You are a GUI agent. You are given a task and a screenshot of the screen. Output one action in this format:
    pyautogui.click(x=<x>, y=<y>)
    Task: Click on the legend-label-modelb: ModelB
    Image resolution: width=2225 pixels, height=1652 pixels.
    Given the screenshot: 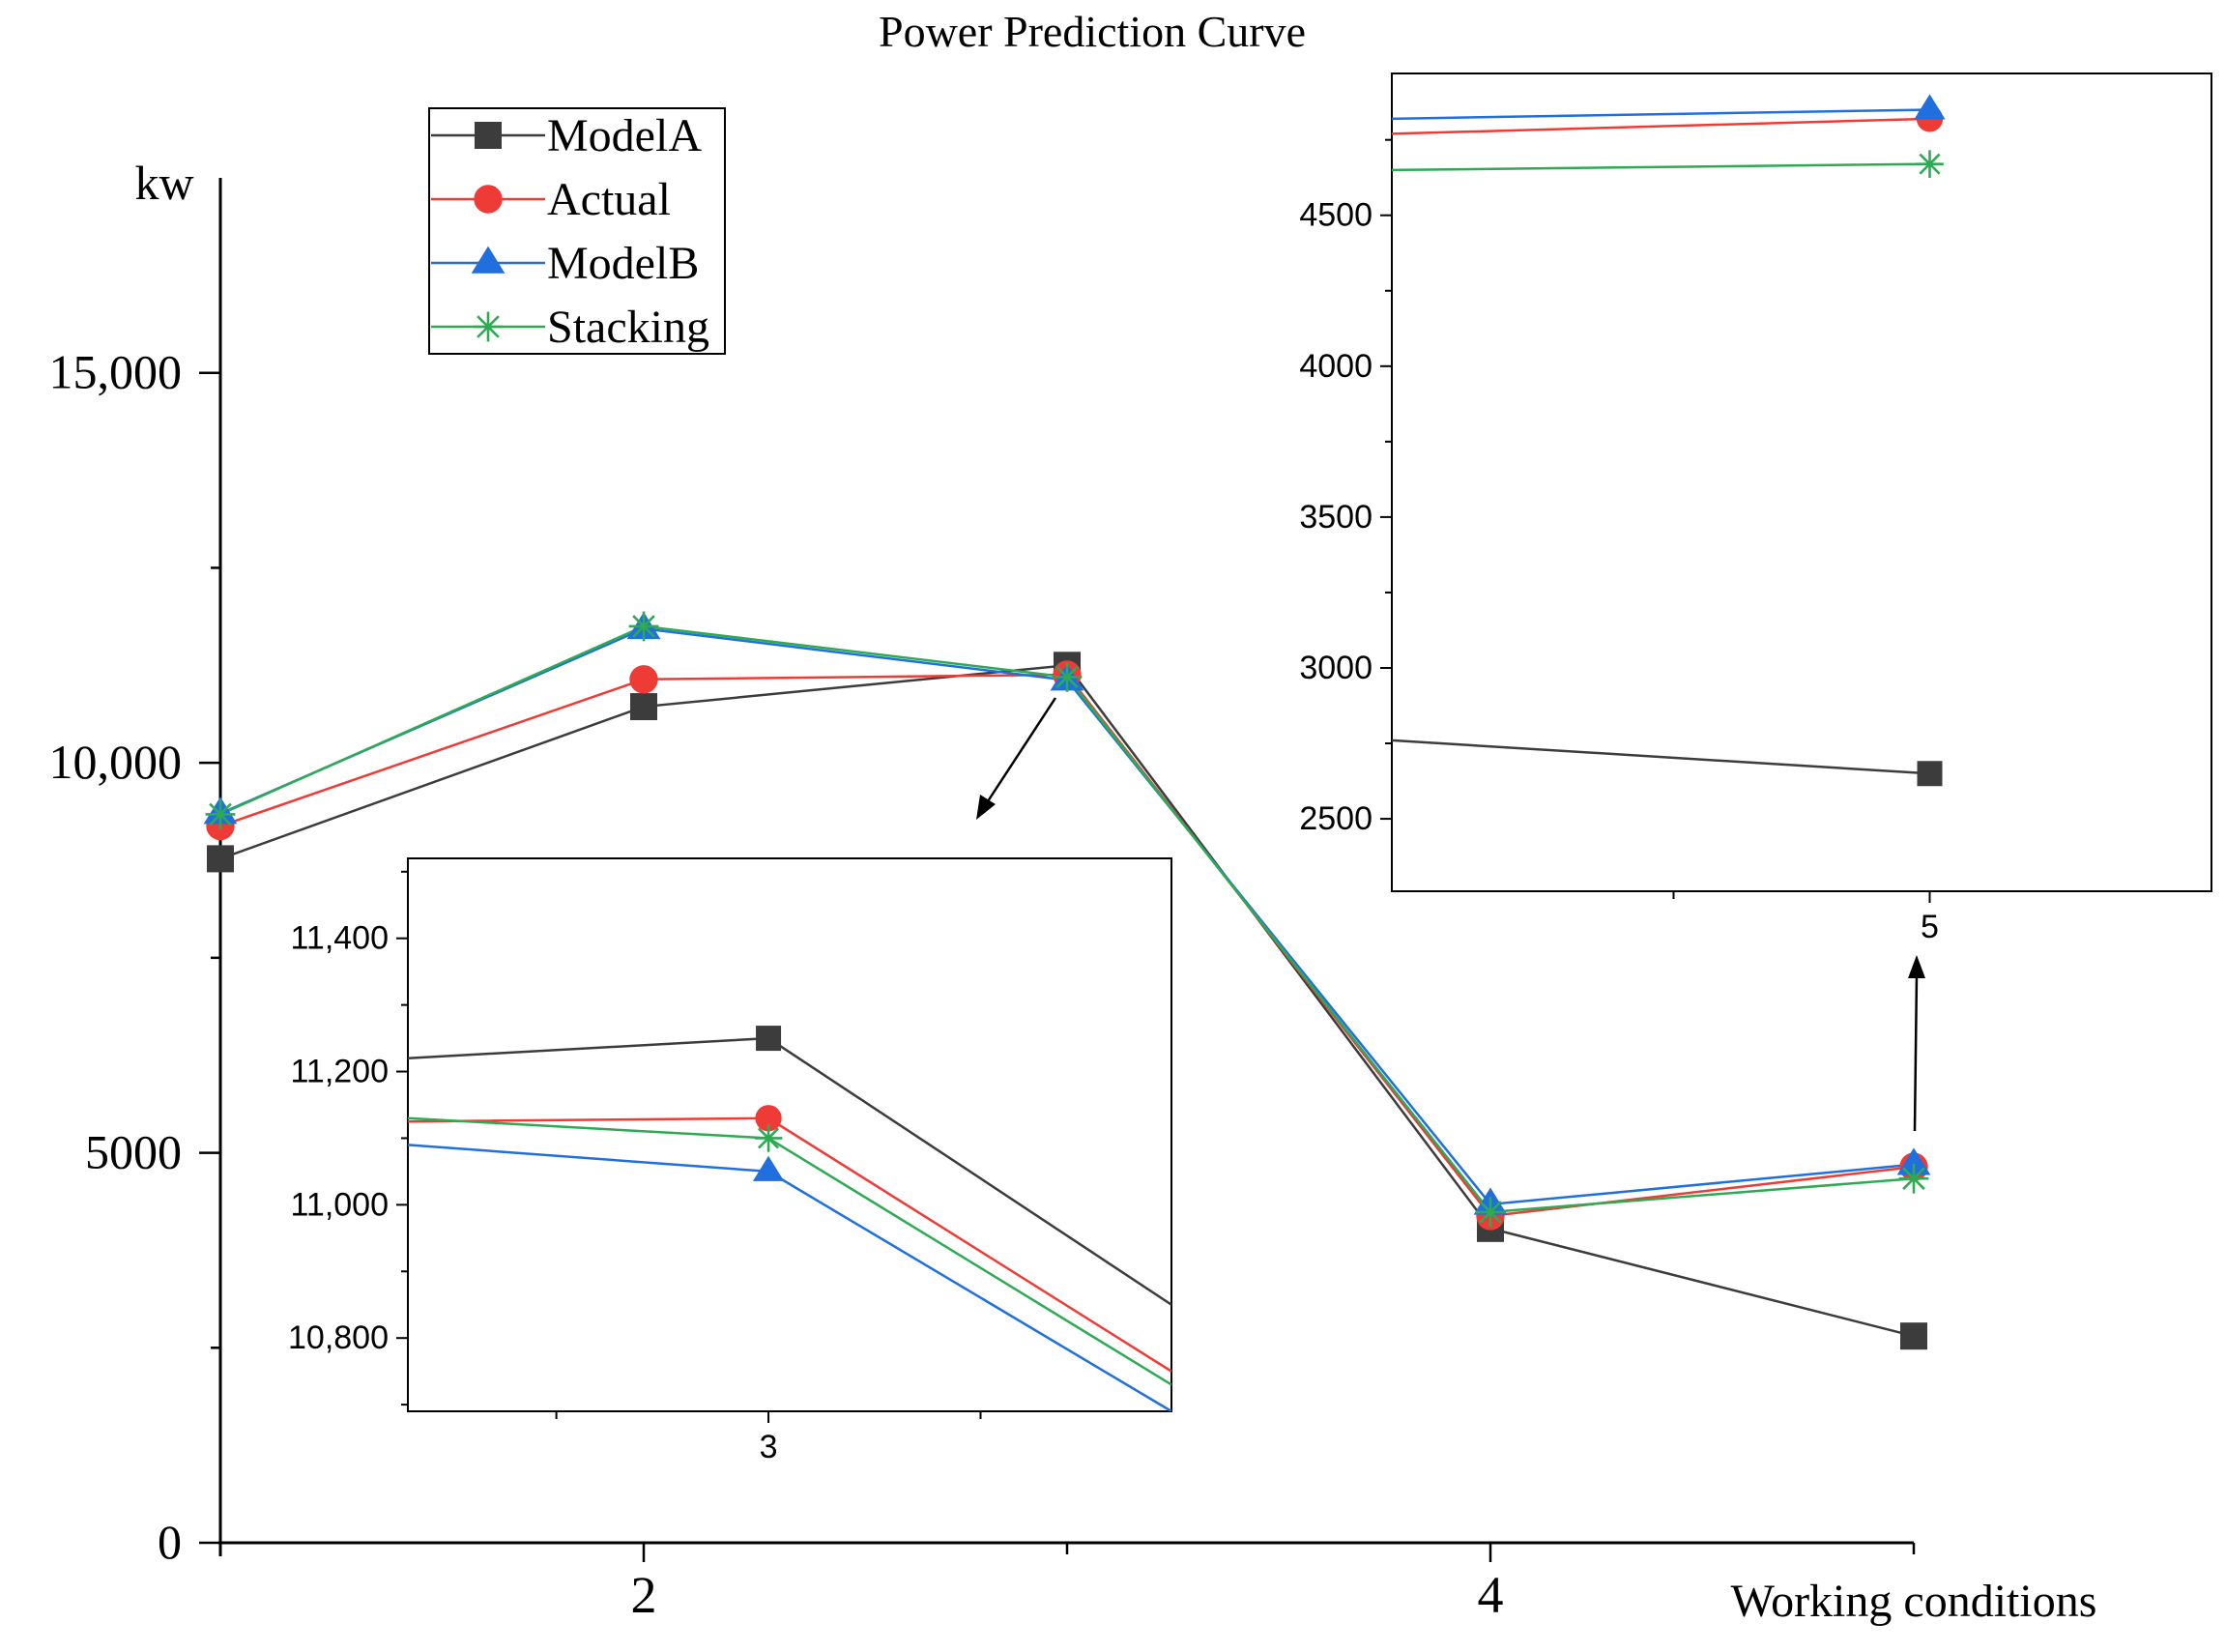 What is the action you would take?
    pyautogui.click(x=623, y=263)
    